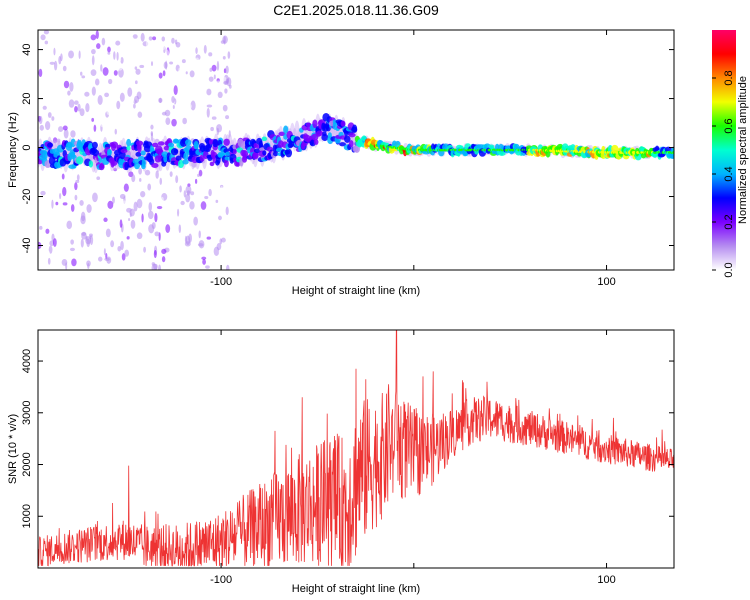  I want to click on snr-xtick-label: -100, so click(221, 580).